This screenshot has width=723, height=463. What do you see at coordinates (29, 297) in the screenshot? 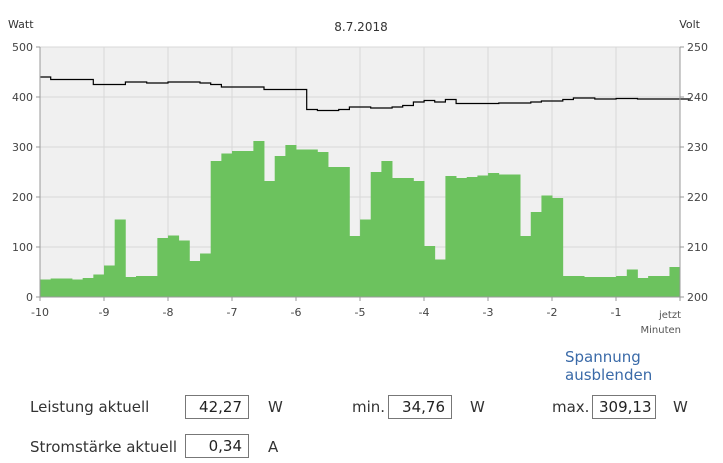
I see `left-tick-label: 0` at bounding box center [29, 297].